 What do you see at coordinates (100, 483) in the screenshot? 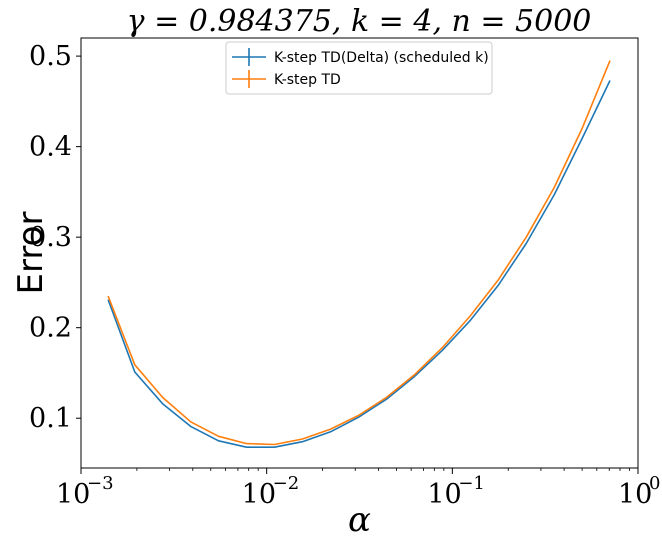
I see `x-tick-exponent: −3` at bounding box center [100, 483].